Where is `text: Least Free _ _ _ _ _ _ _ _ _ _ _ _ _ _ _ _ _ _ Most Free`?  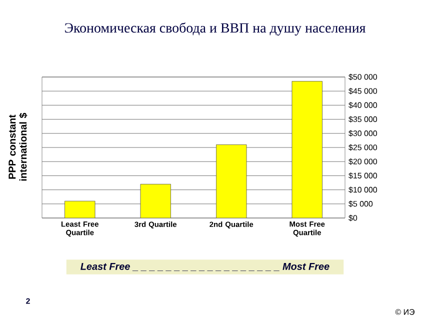 text: Least Free _ _ _ _ _ _ _ _ _ _ _ _ _ _ _ _ _ _ Most Free is located at coordinates (205, 267).